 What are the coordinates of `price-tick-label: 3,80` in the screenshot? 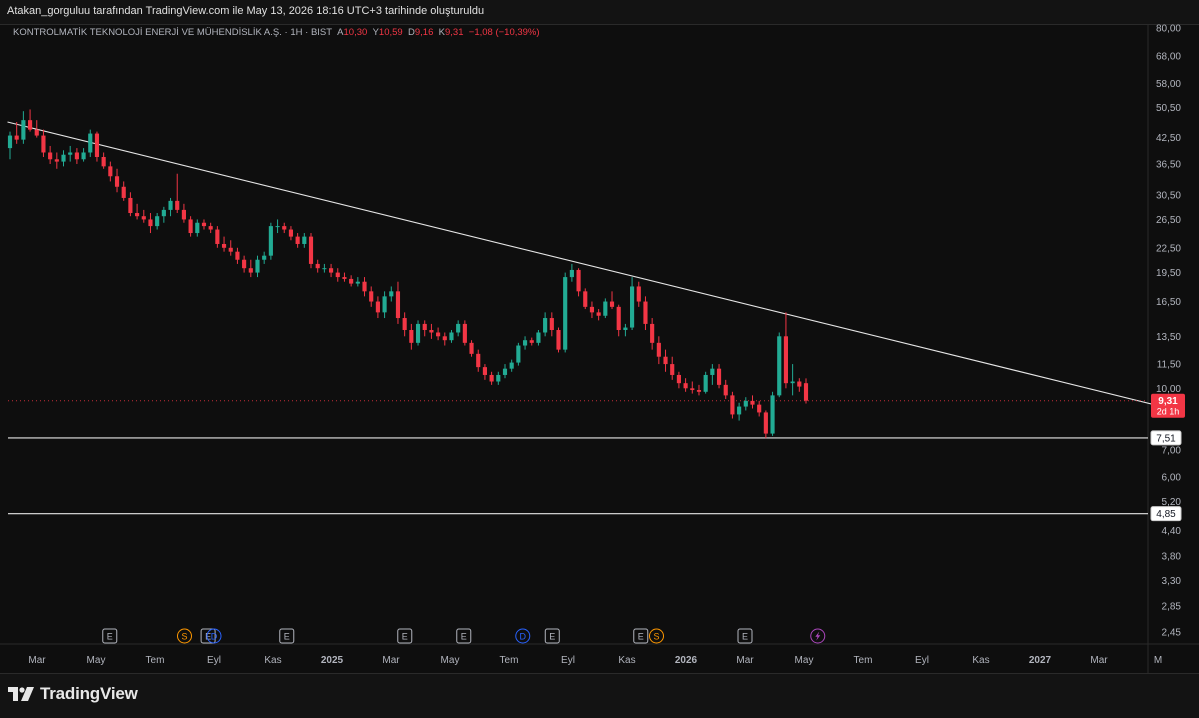 It's located at (1172, 556).